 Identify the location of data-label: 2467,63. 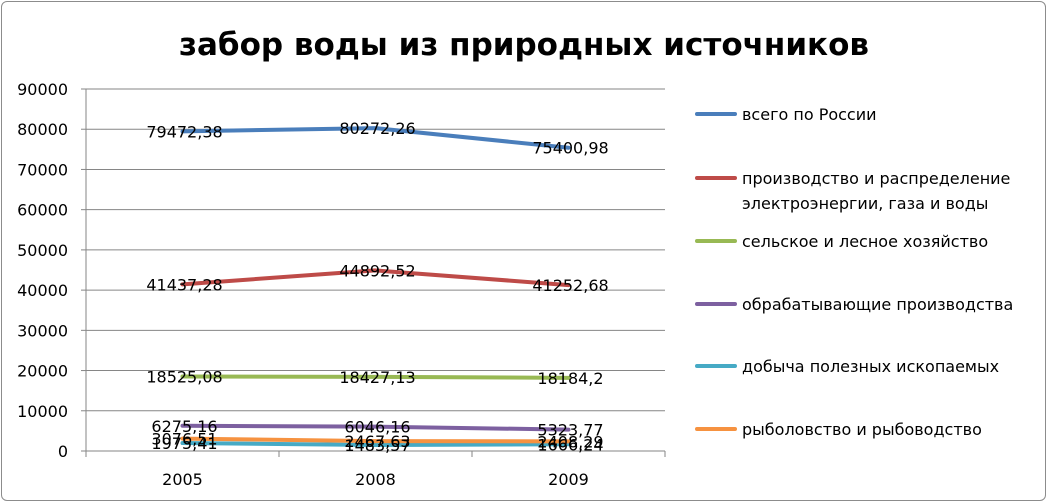
(377, 441).